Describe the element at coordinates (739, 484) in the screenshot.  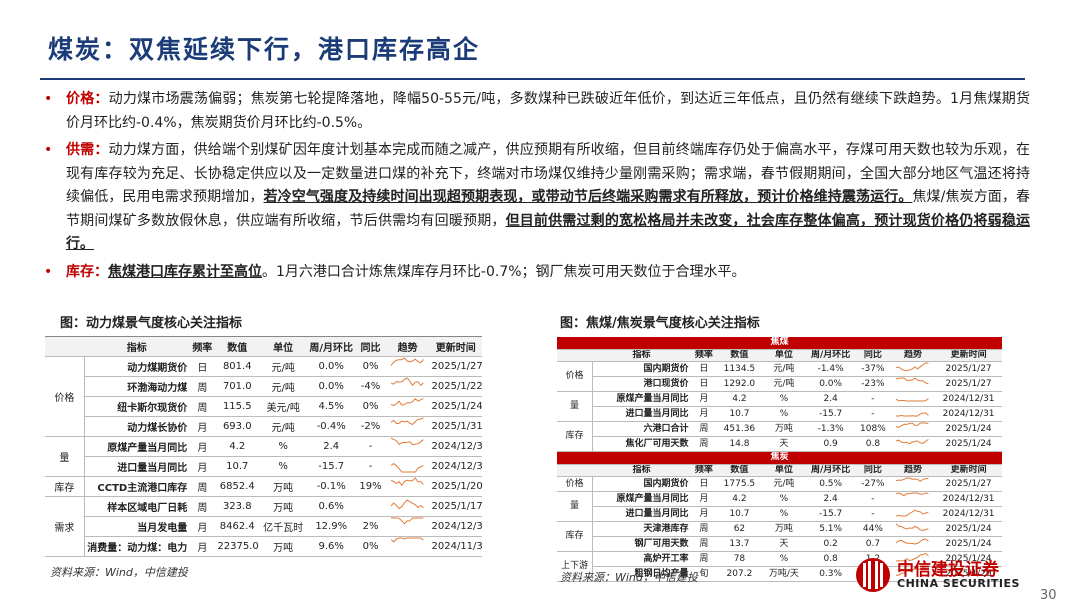
I see `table-cell: 1775.5` at that location.